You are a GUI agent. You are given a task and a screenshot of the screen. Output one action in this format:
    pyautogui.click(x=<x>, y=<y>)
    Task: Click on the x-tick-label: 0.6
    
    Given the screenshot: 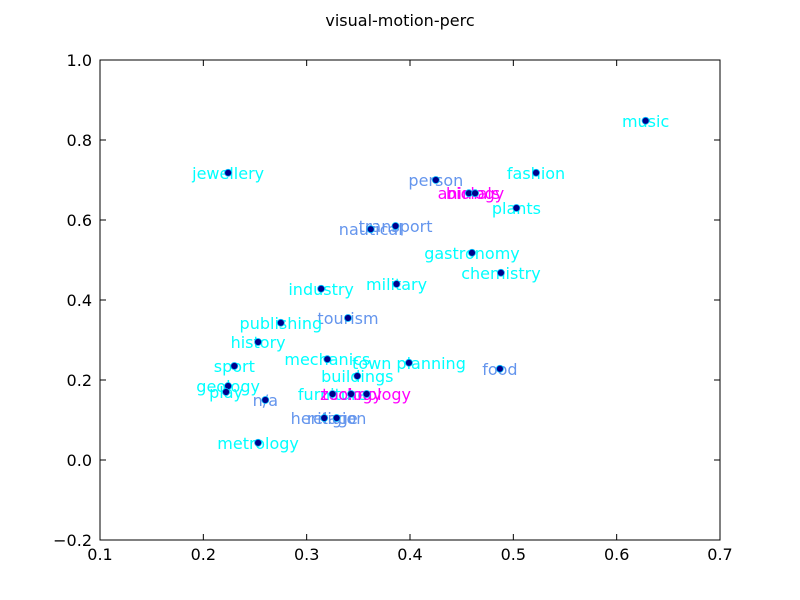 What is the action you would take?
    pyautogui.click(x=616, y=554)
    